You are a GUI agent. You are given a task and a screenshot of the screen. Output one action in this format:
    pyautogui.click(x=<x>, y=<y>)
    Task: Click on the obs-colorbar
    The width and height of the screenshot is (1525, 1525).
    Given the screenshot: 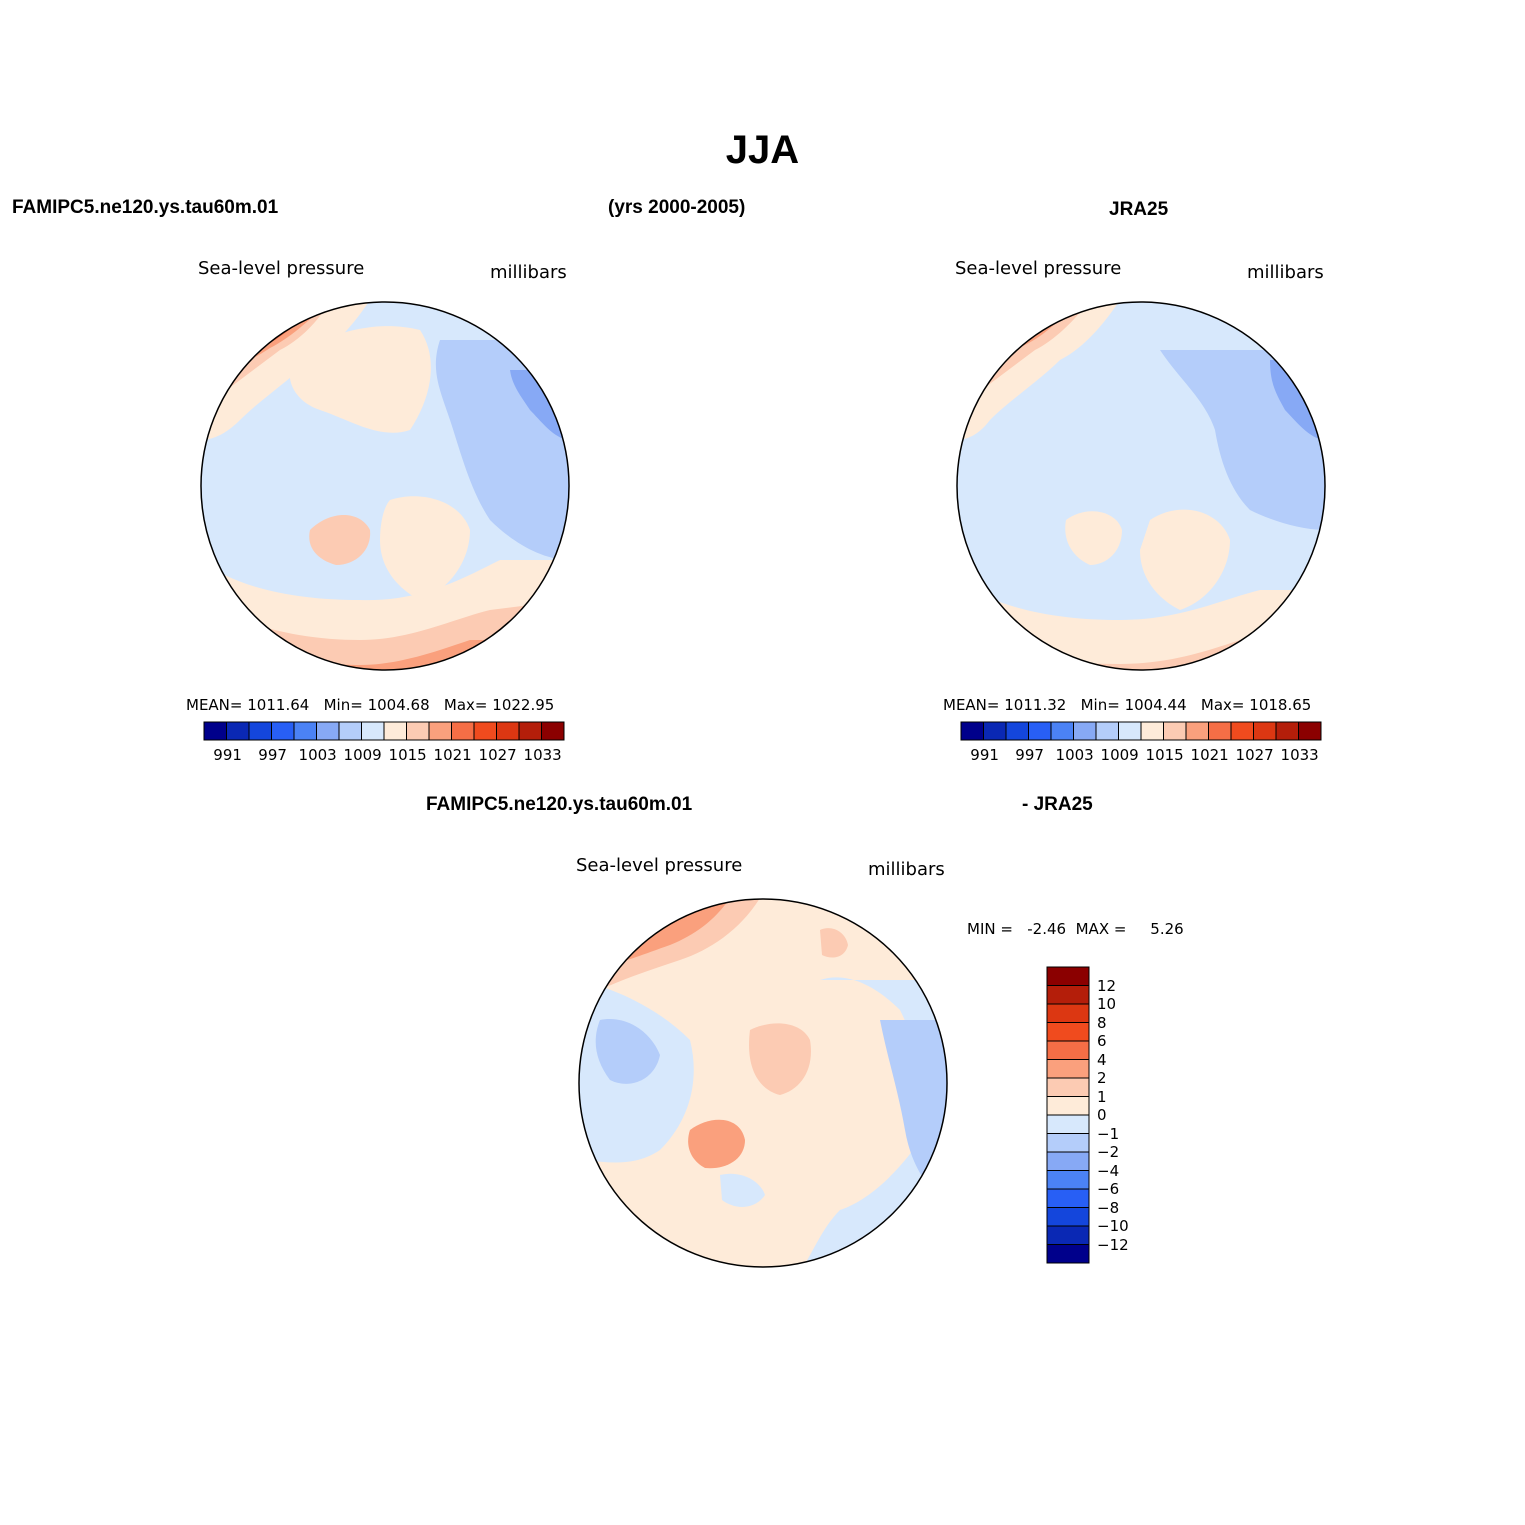 What is the action you would take?
    pyautogui.click(x=1141, y=731)
    